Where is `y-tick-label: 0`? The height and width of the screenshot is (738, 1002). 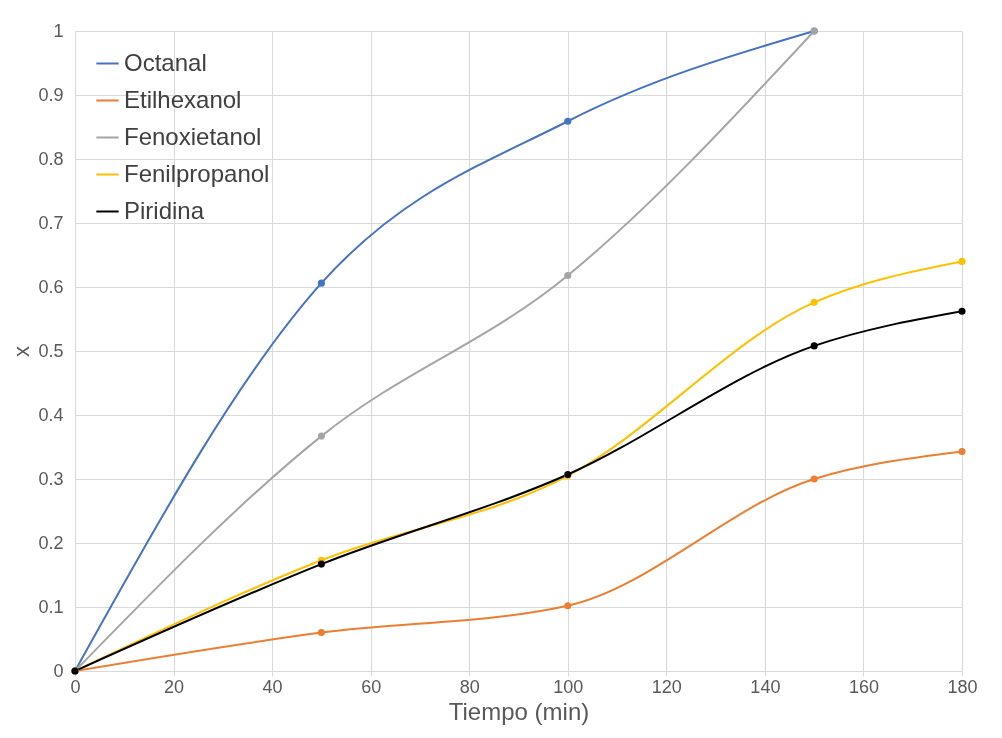
y-tick-label: 0 is located at coordinates (58, 670).